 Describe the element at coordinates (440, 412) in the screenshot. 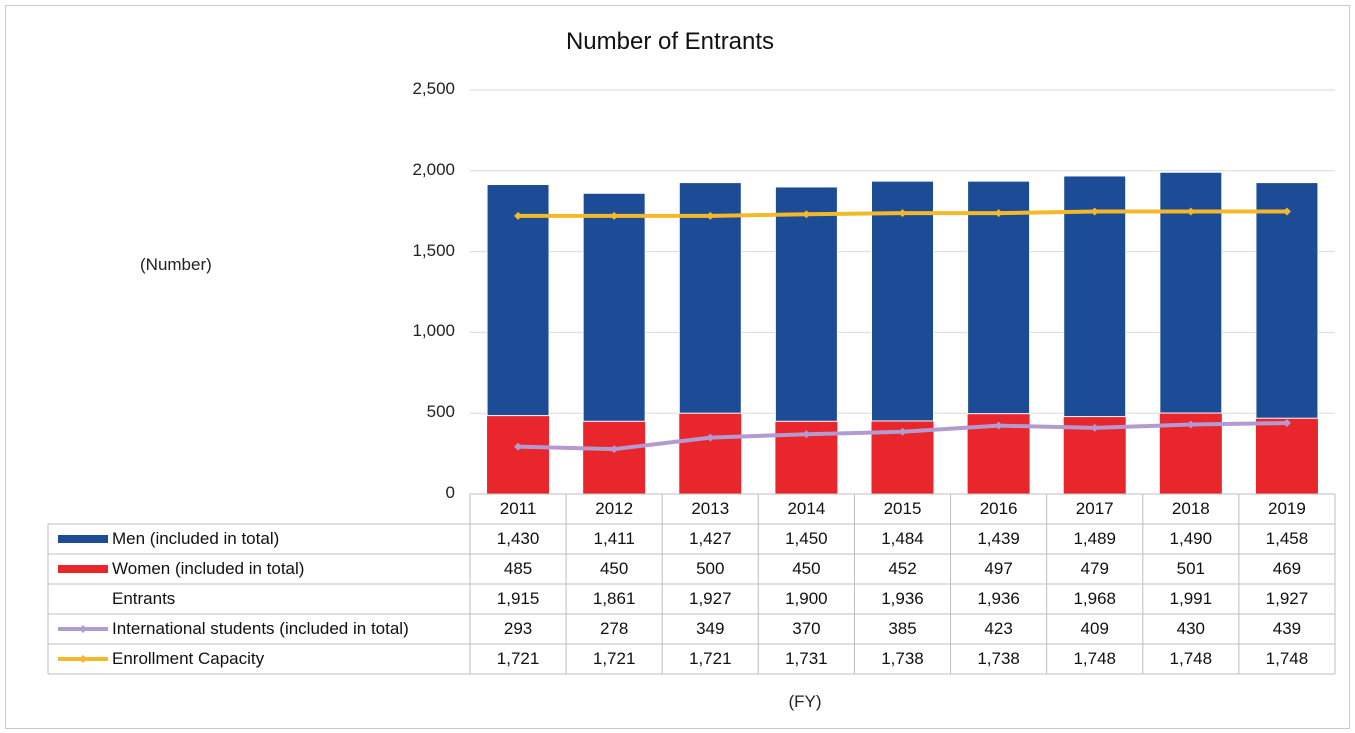

I see `y-tick-label: 500` at that location.